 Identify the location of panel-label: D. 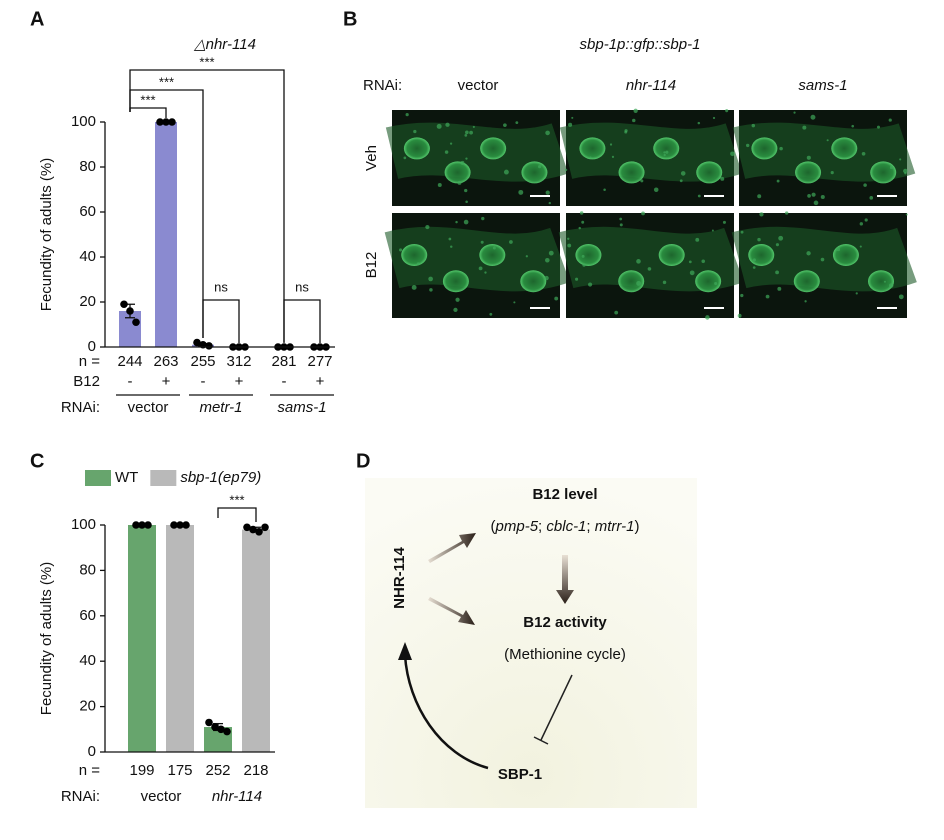
(363, 461).